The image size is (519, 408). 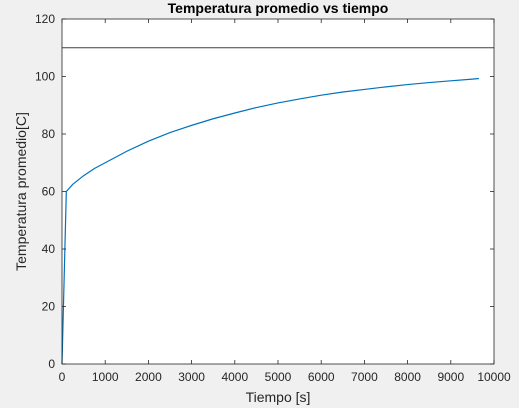 What do you see at coordinates (278, 377) in the screenshot?
I see `x-tick-label: 5000` at bounding box center [278, 377].